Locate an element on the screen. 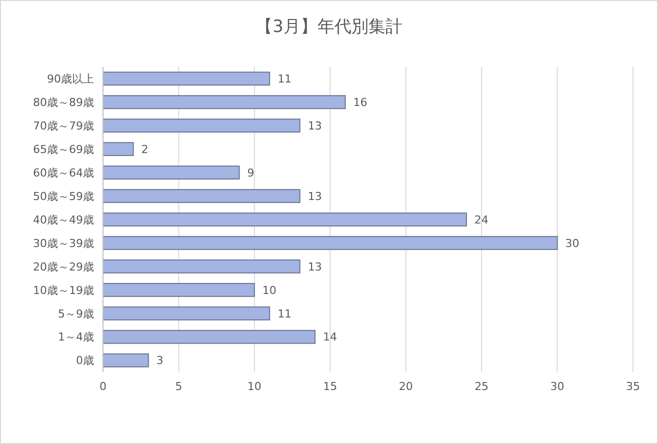  y-tick-label: 80歳～89歳 is located at coordinates (63, 102).